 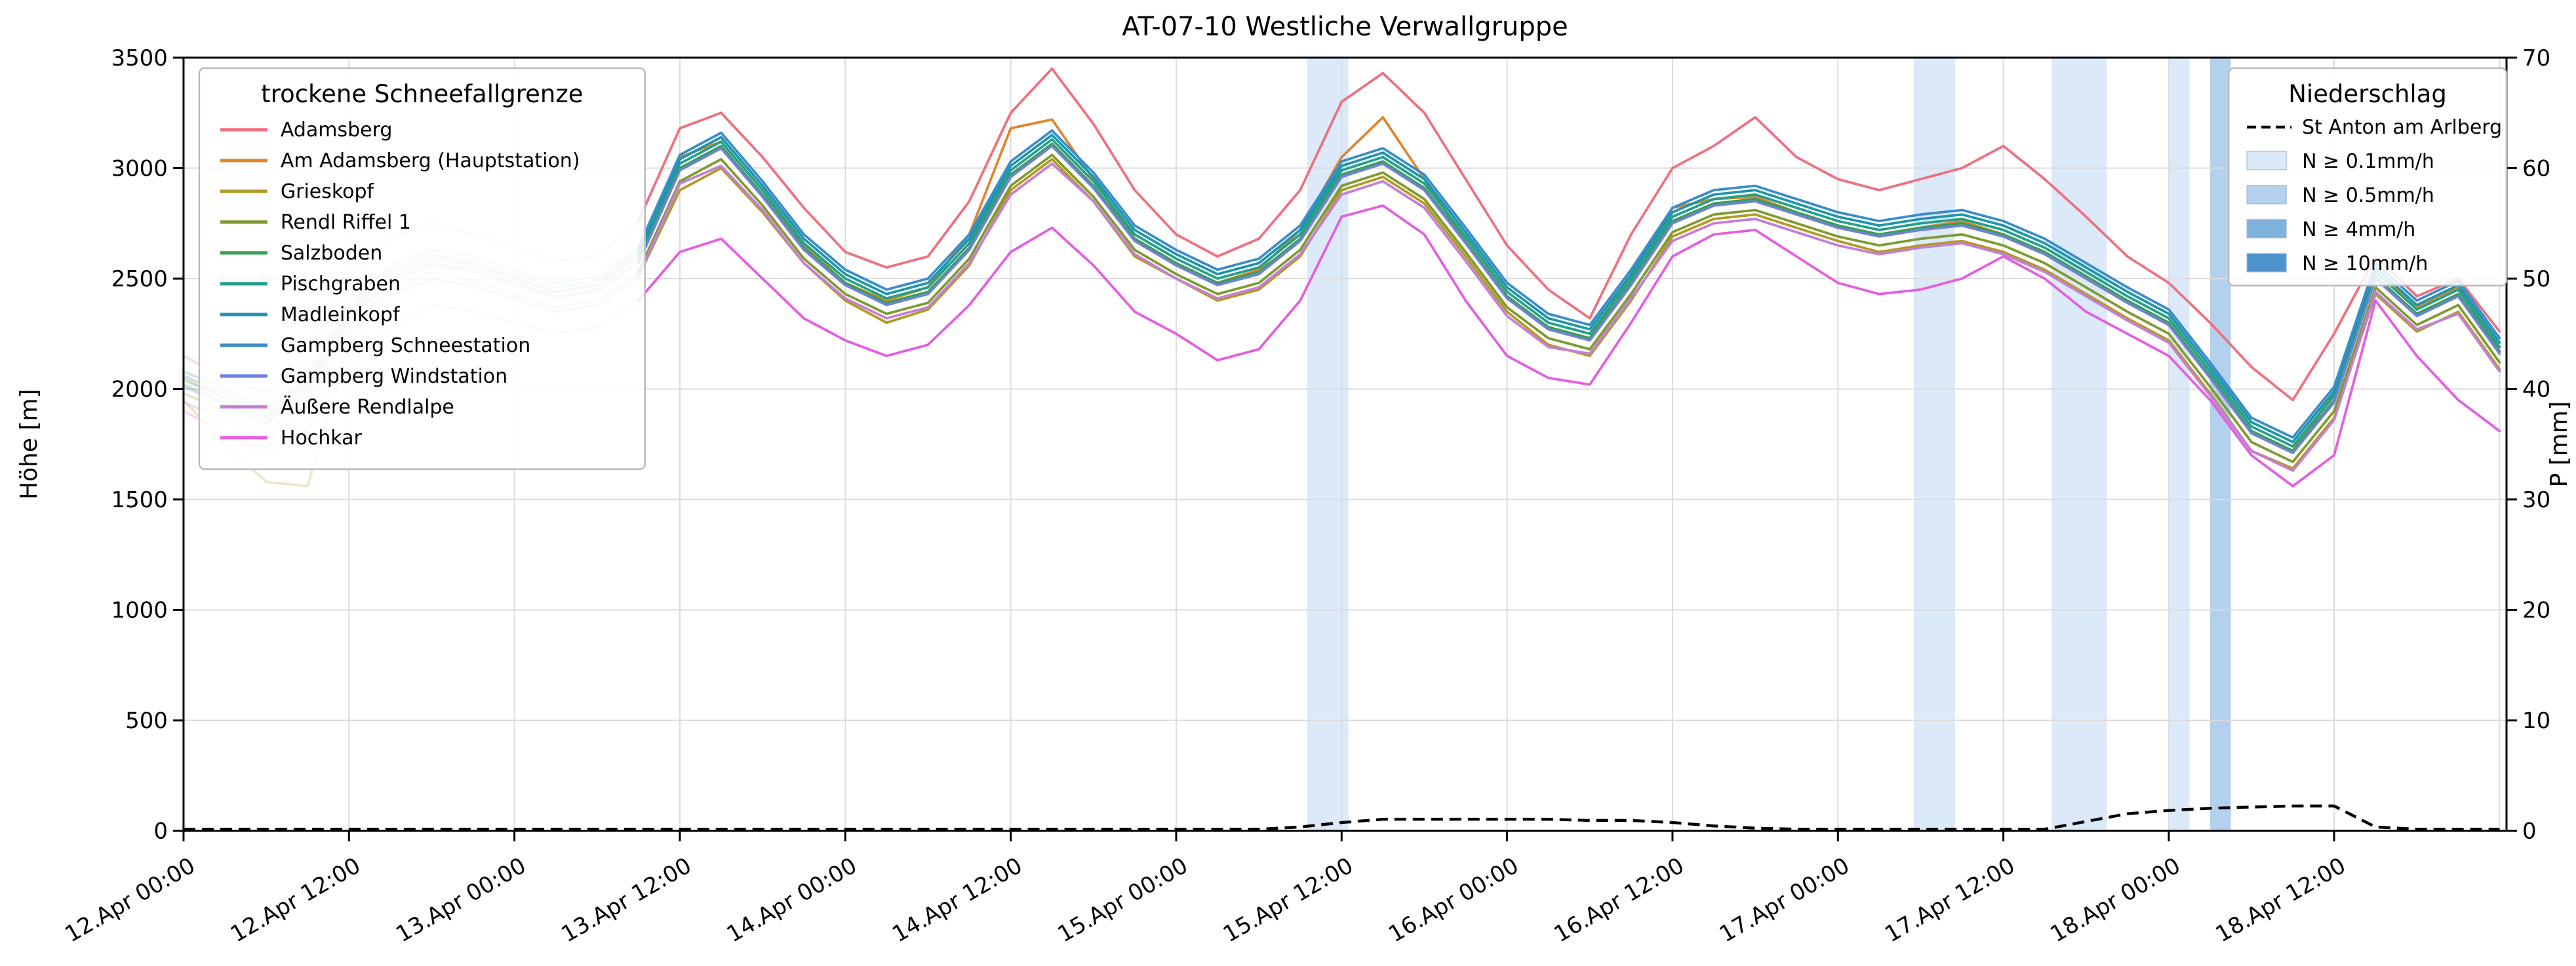 I want to click on legend-item-gampberg-schneestation: Gampberg Schneestation, so click(x=405, y=345).